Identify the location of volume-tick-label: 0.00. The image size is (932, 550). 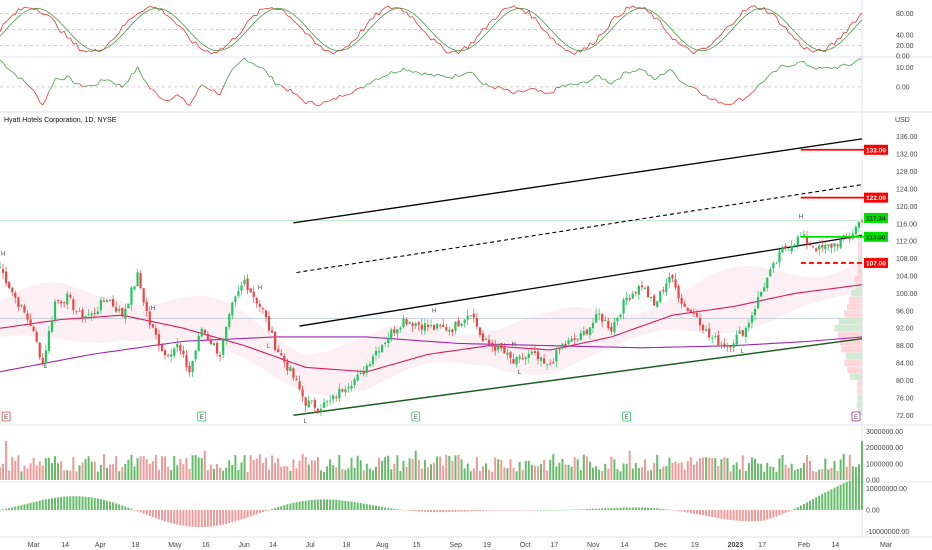
(873, 481).